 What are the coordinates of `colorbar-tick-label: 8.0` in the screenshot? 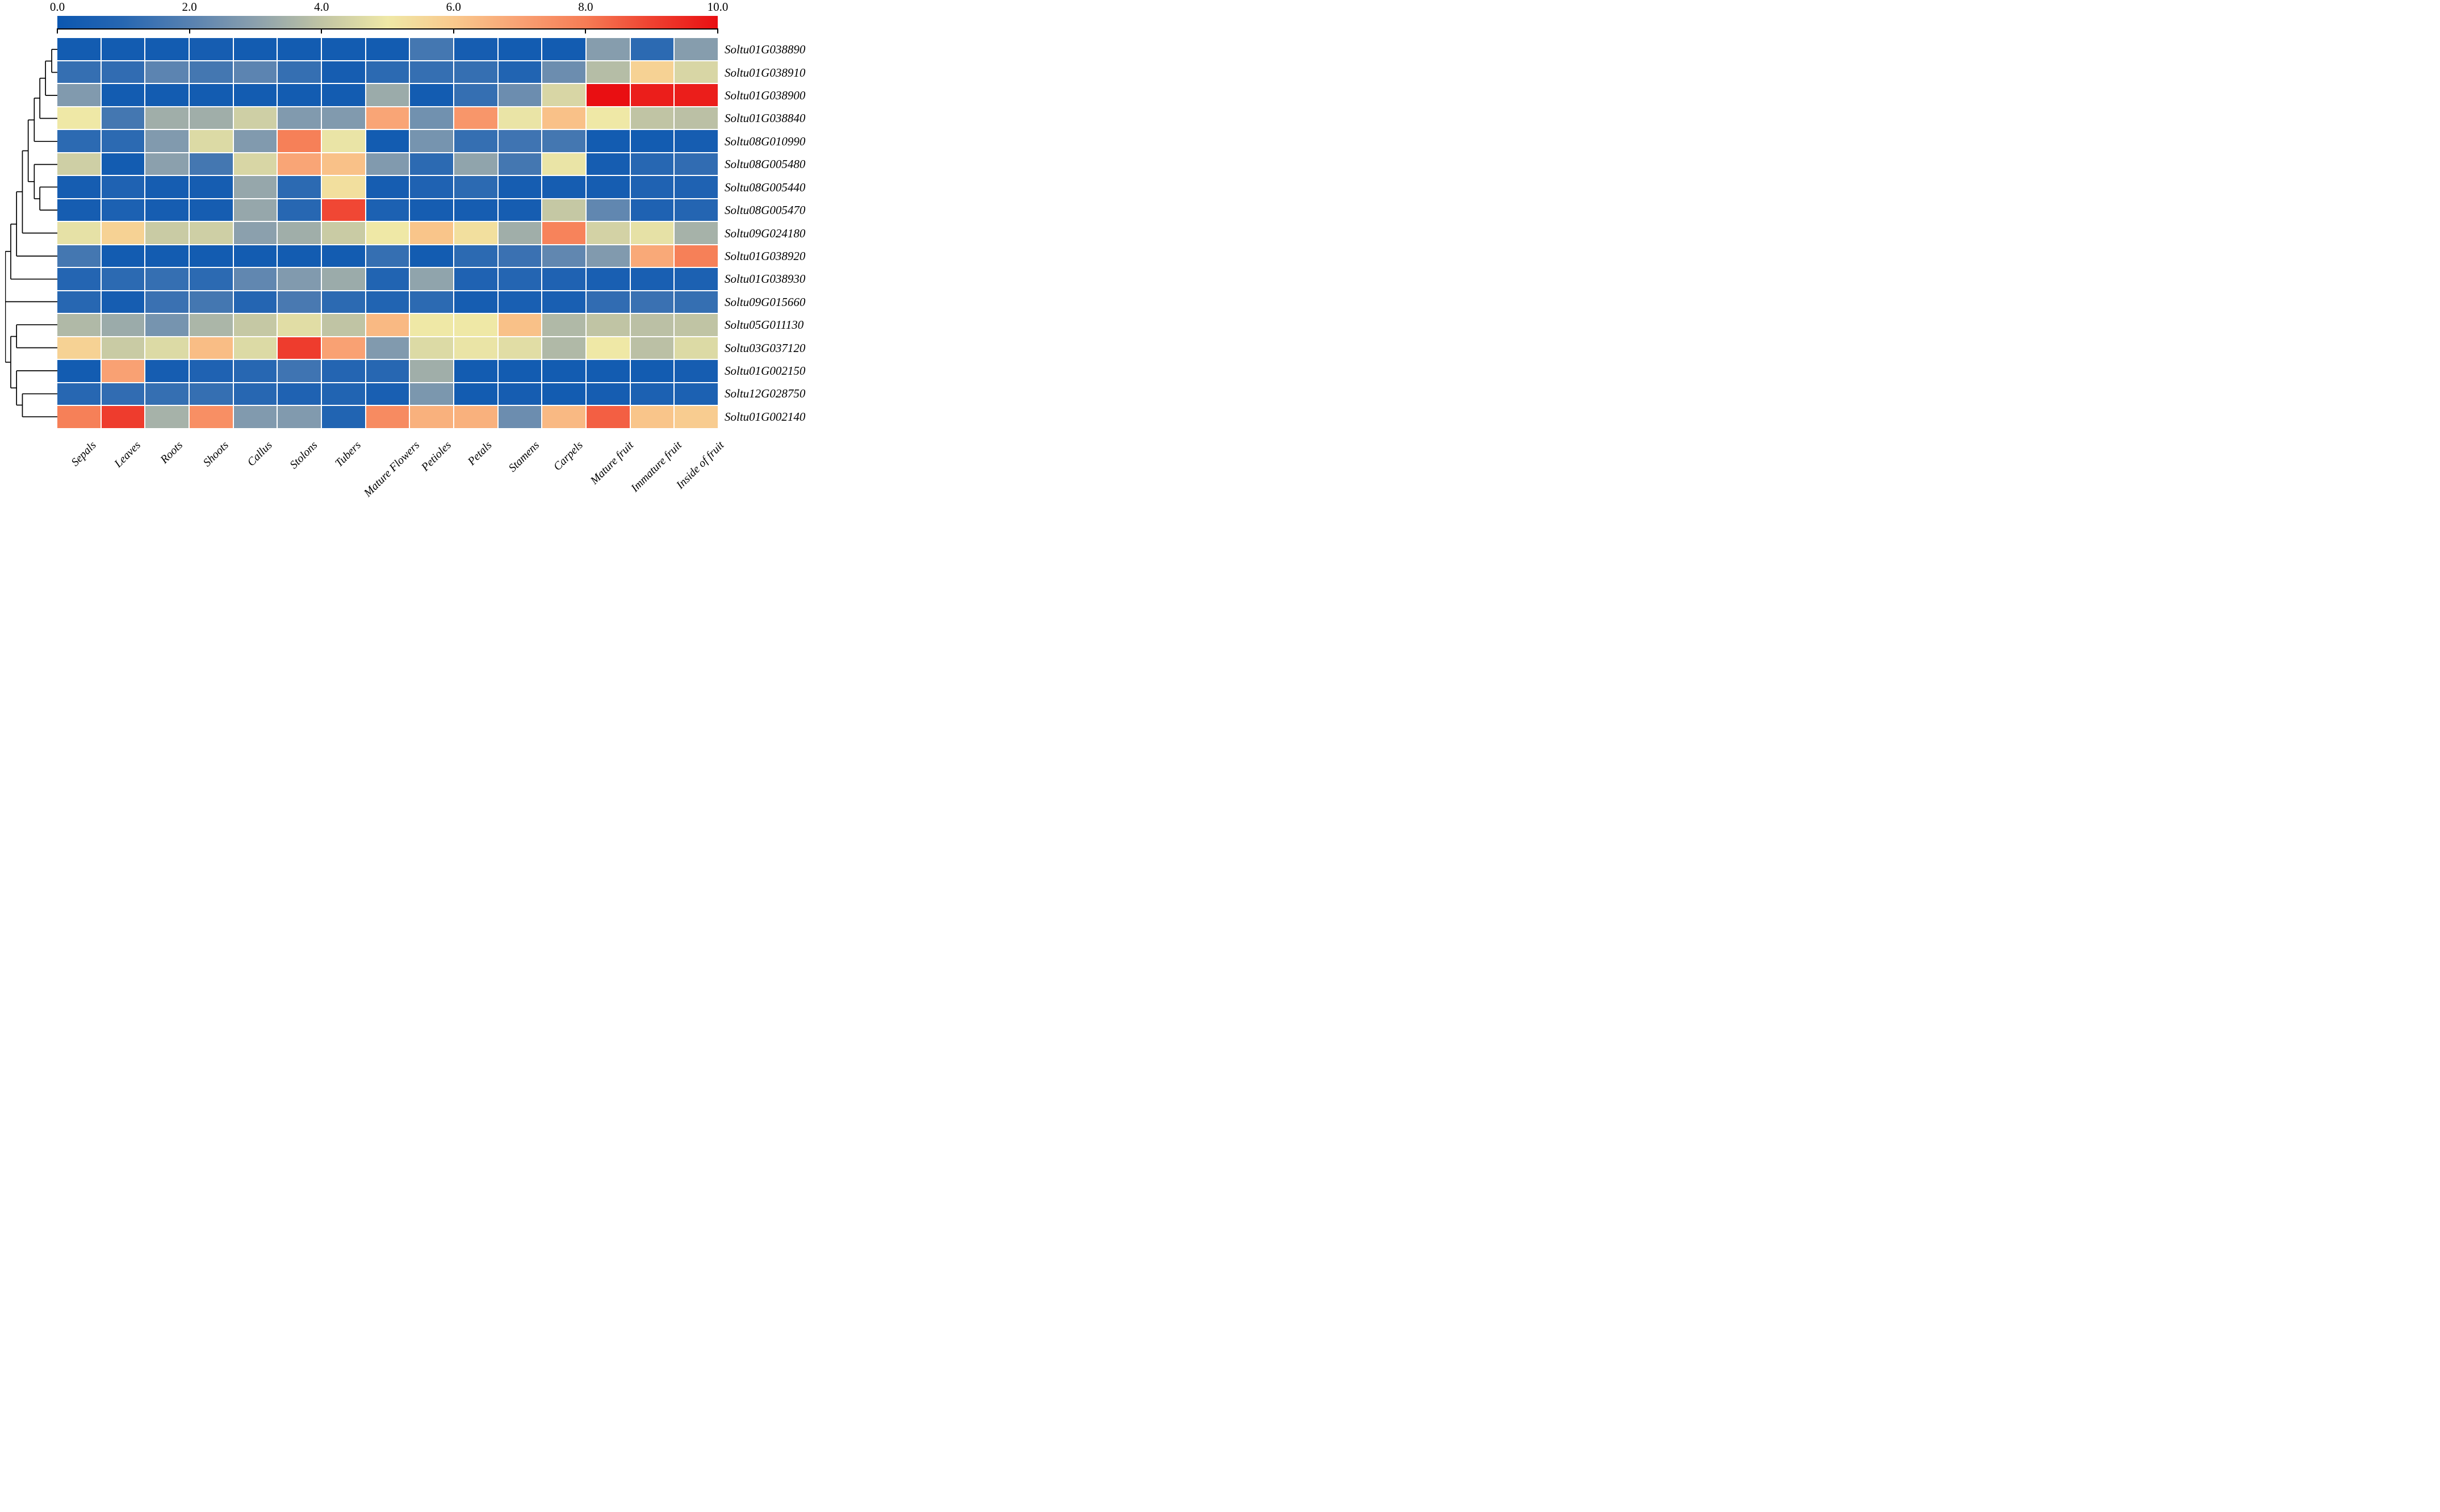 It's located at (585, 7).